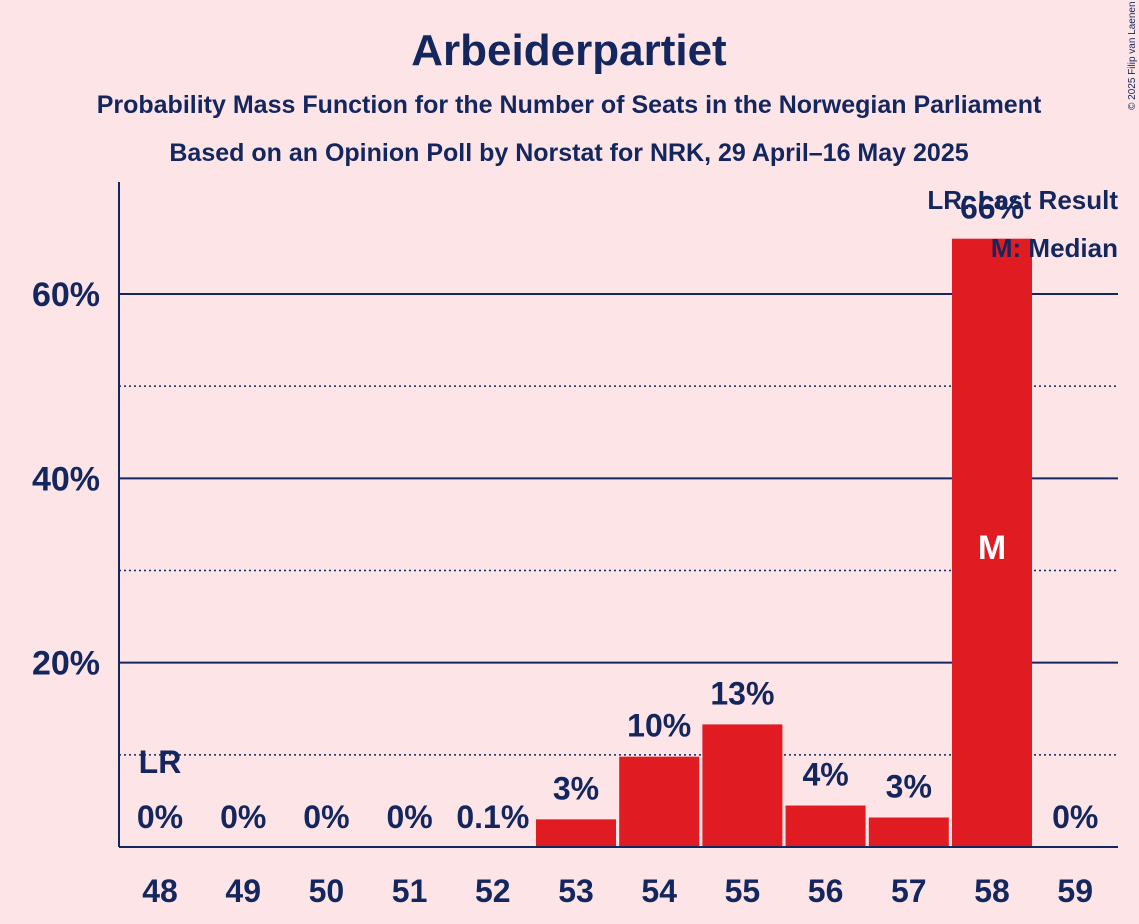 Image resolution: width=1139 pixels, height=924 pixels. Describe the element at coordinates (576, 788) in the screenshot. I see `data-label-53: 3%` at that location.